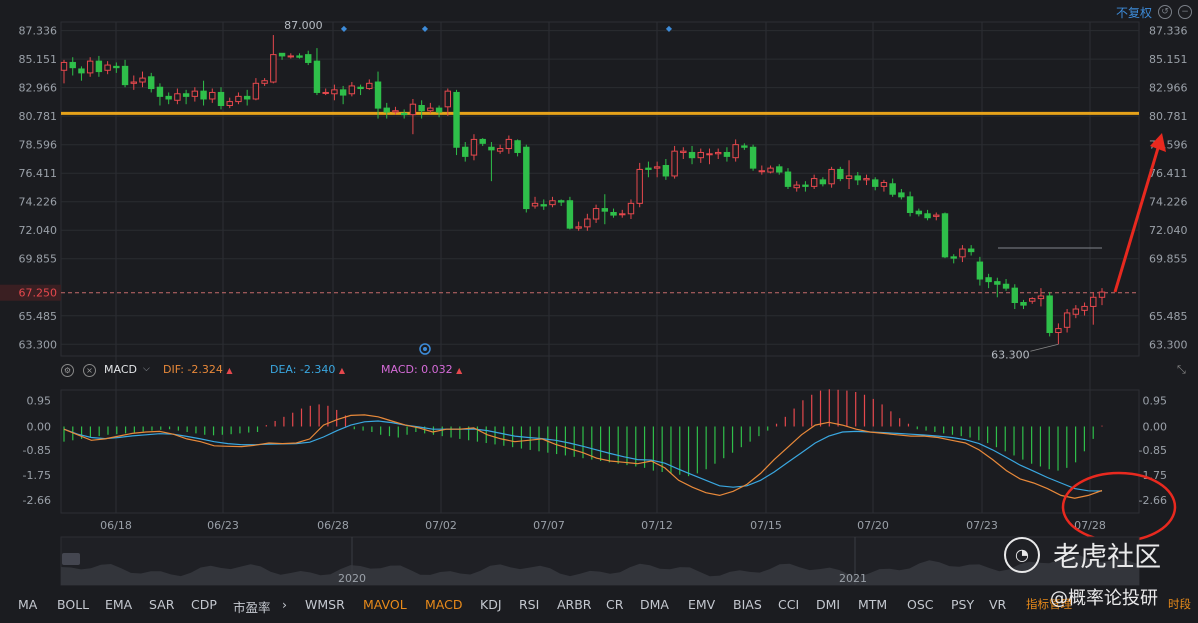 The image size is (1198, 623). What do you see at coordinates (38, 202) in the screenshot?
I see `price-tick-left: 74.226` at bounding box center [38, 202].